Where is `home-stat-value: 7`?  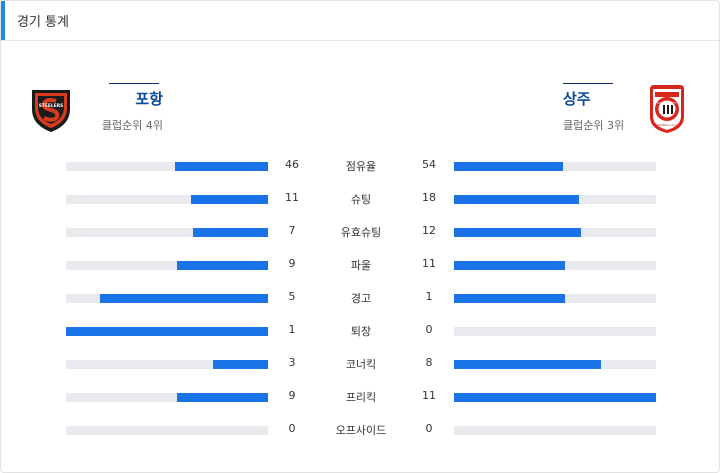
home-stat-value: 7 is located at coordinates (292, 230).